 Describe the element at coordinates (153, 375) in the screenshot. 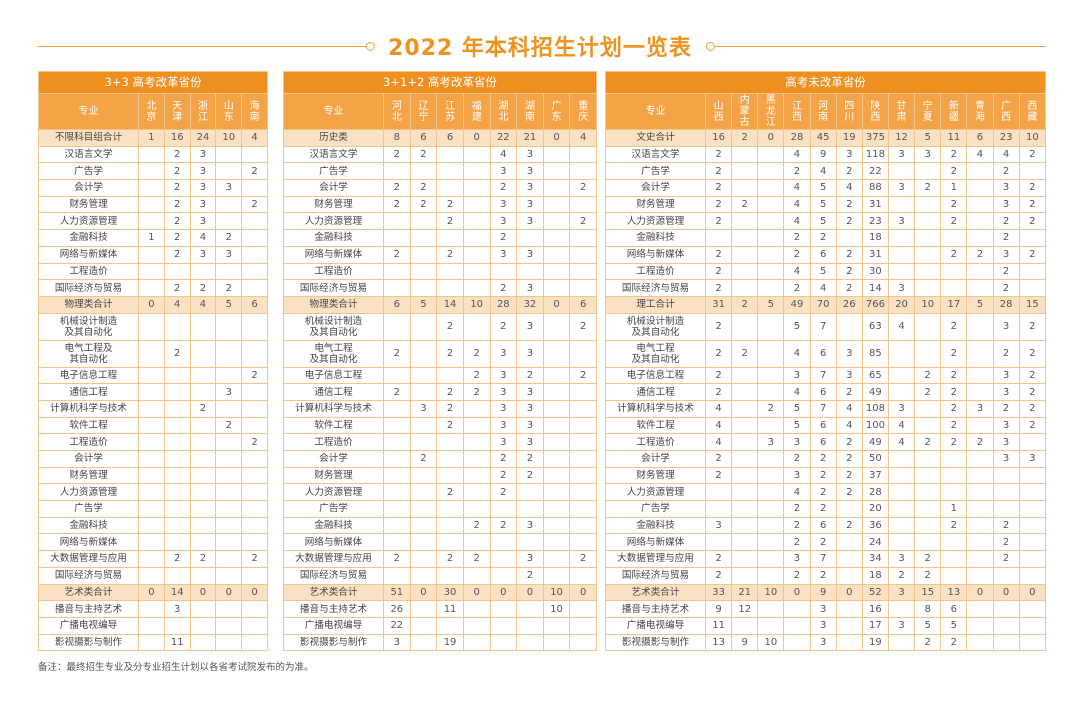

I see `table-row: 电子信息工程 2` at that location.